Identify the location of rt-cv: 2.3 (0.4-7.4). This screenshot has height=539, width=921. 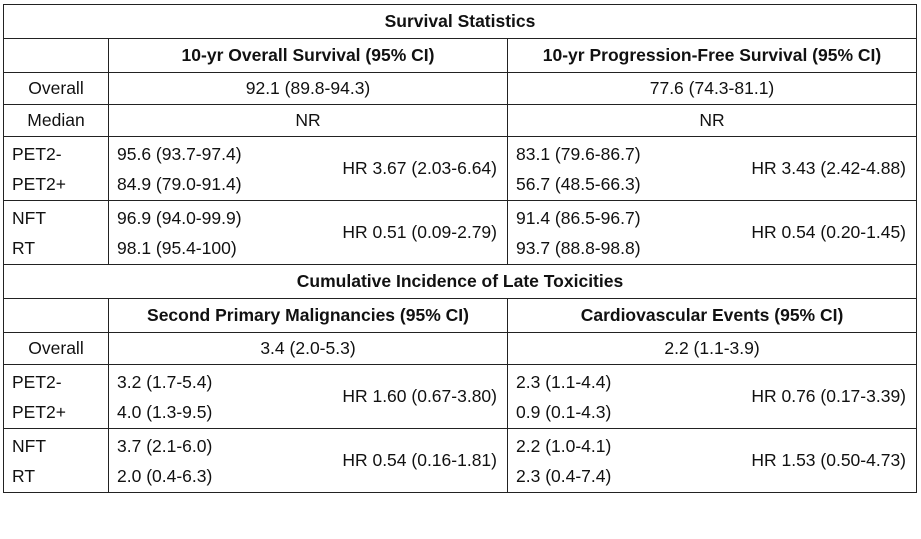
(564, 475).